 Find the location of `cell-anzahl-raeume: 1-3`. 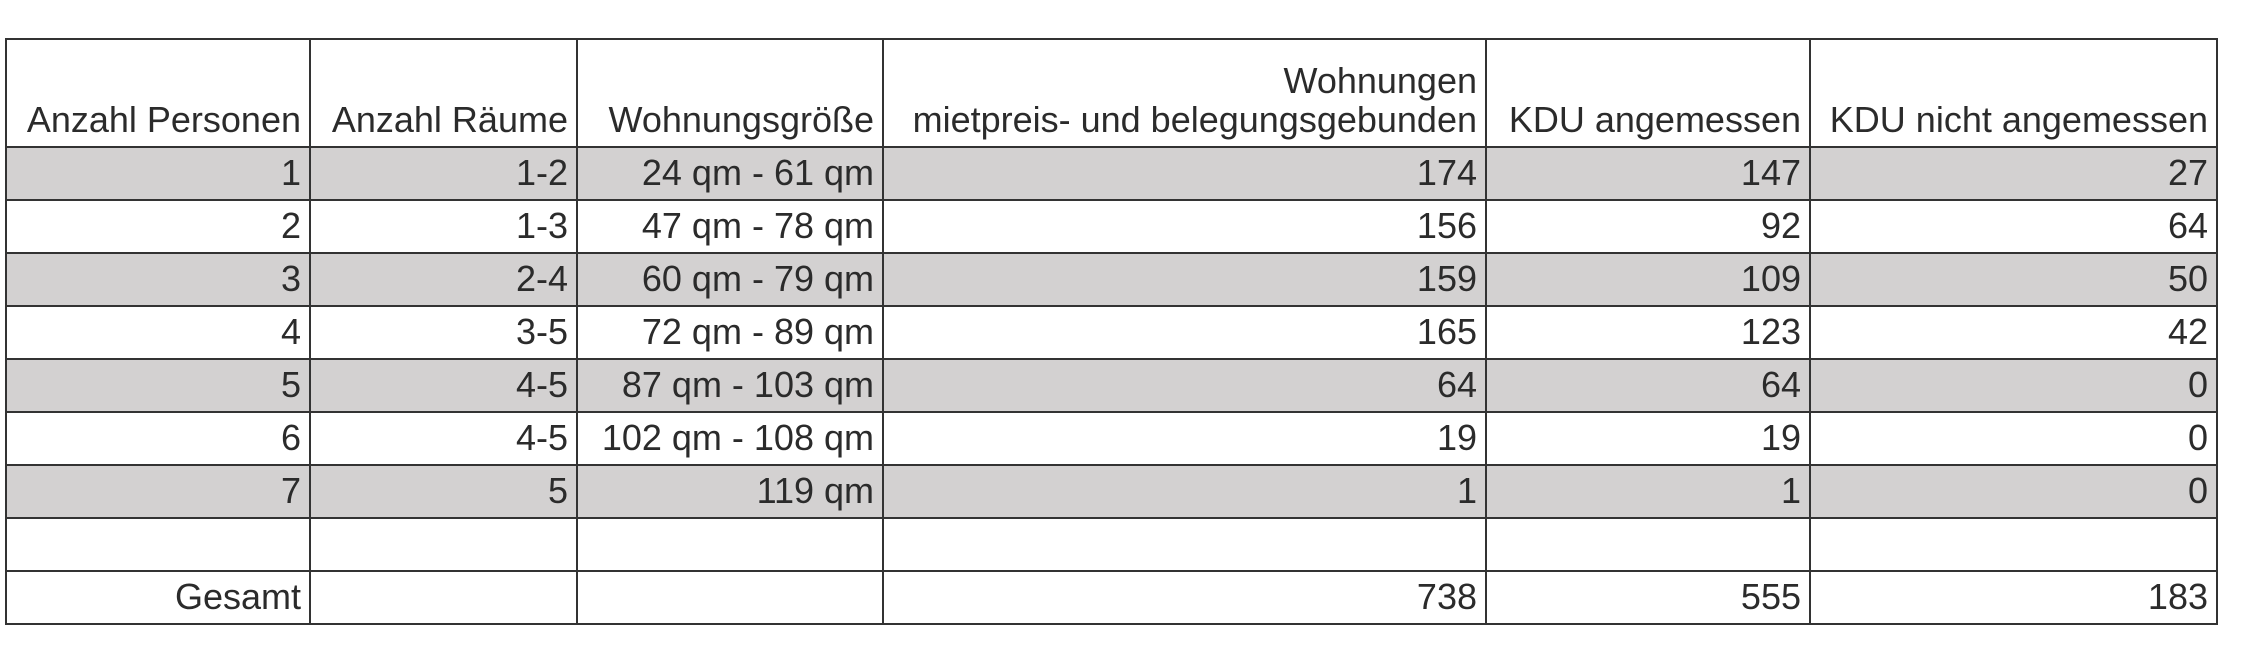

cell-anzahl-raeume: 1-3 is located at coordinates (443, 226).